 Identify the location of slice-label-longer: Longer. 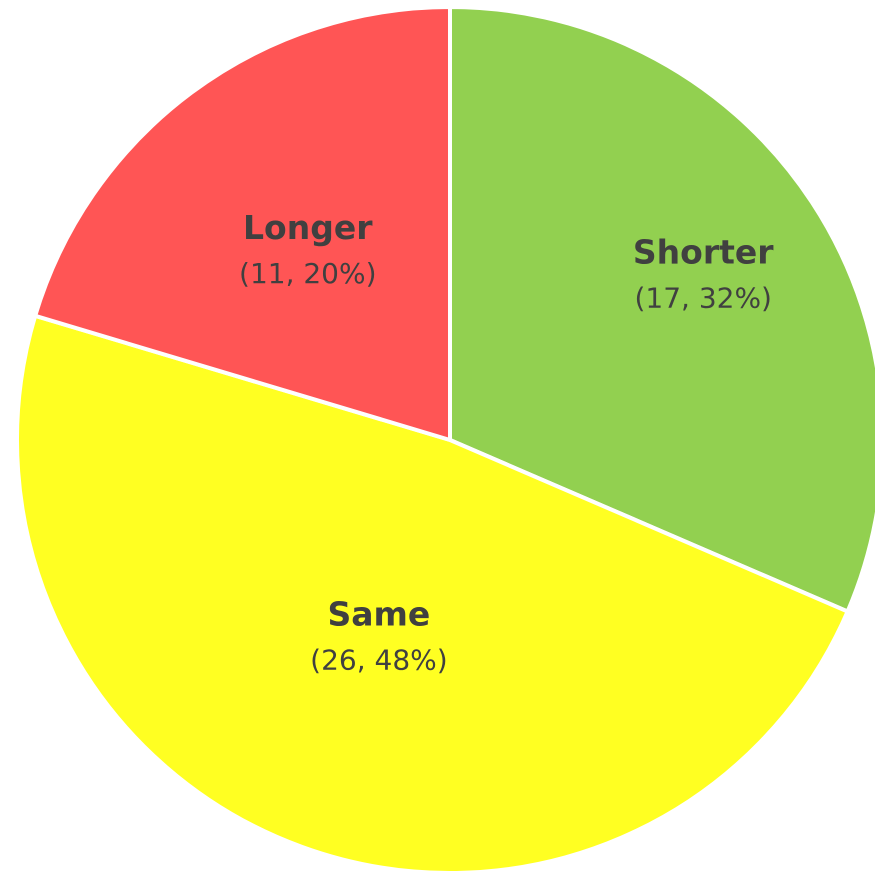
(308, 227).